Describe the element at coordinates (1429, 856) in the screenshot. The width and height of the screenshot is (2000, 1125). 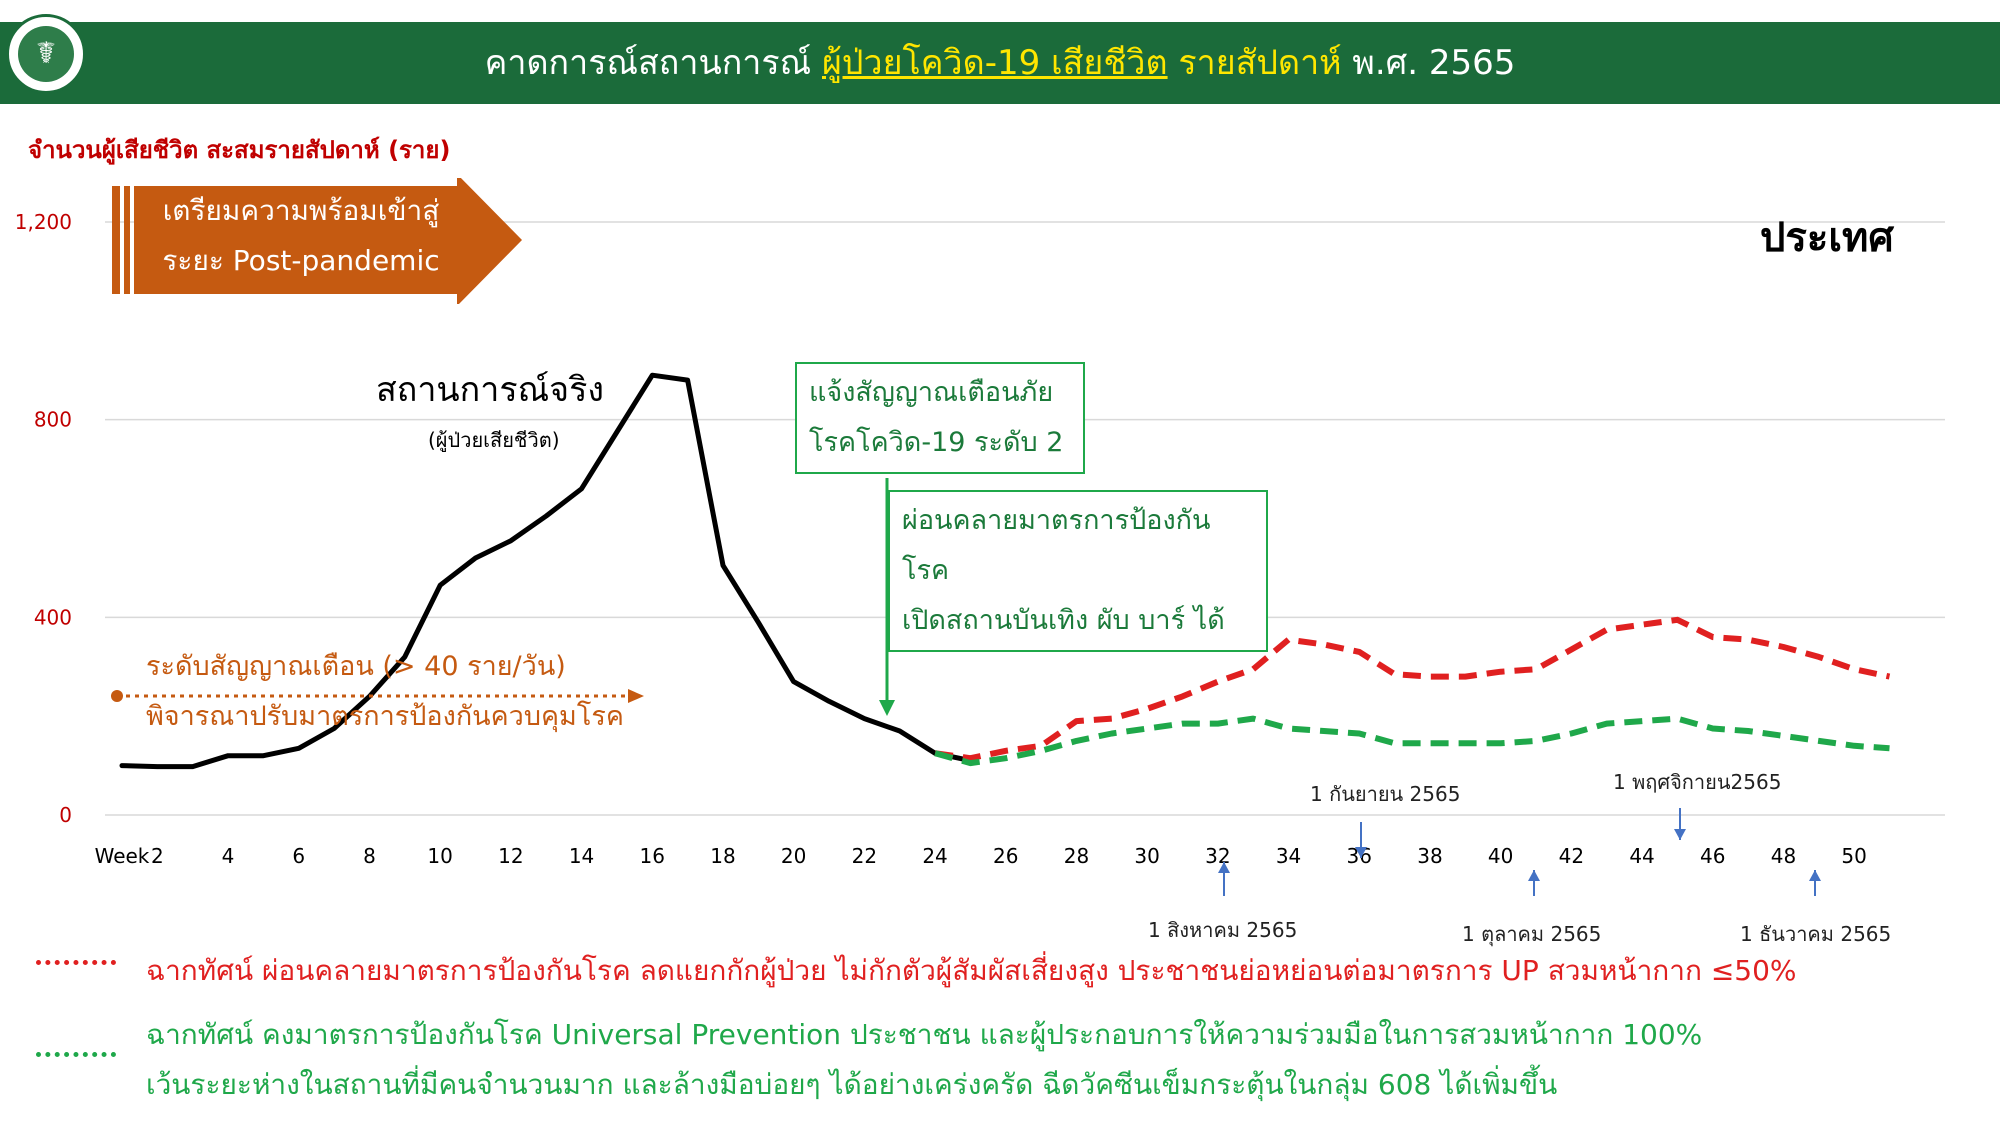
I see `x-tick-label: 38` at that location.